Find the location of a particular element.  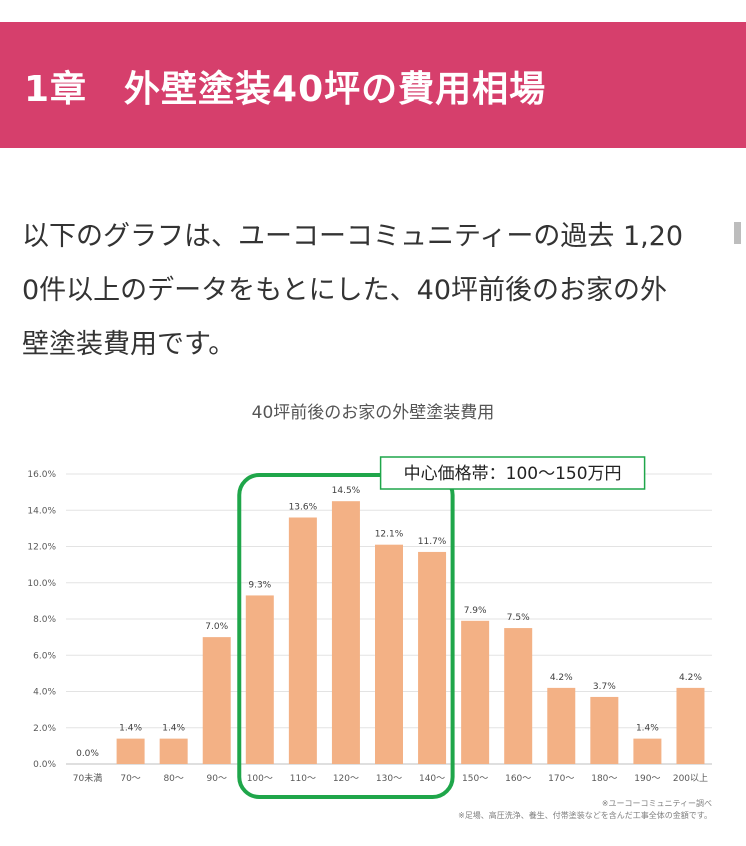

x-tick-label: 170～ is located at coordinates (561, 779).